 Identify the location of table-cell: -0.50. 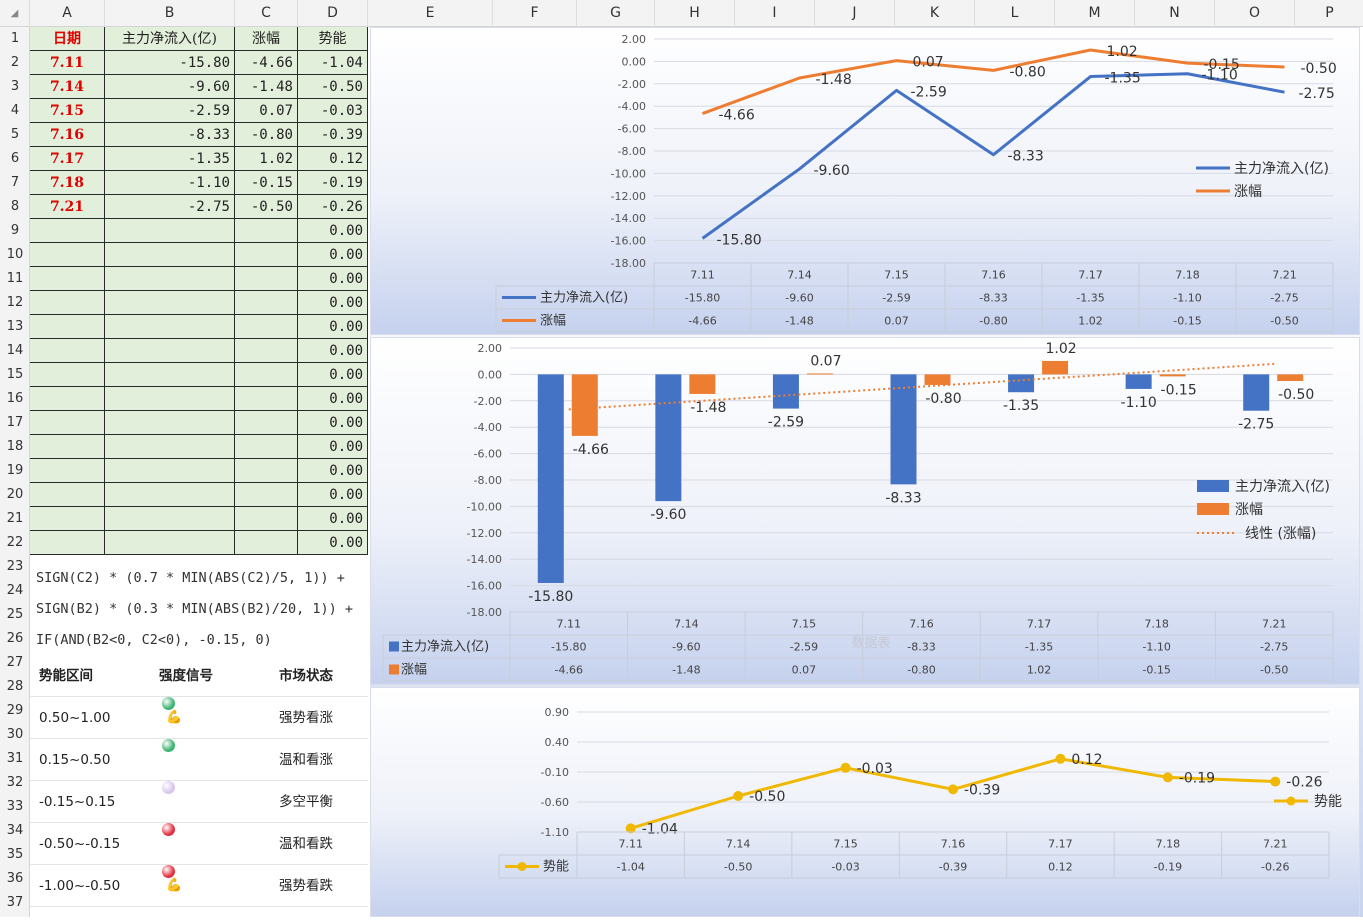
(333, 87).